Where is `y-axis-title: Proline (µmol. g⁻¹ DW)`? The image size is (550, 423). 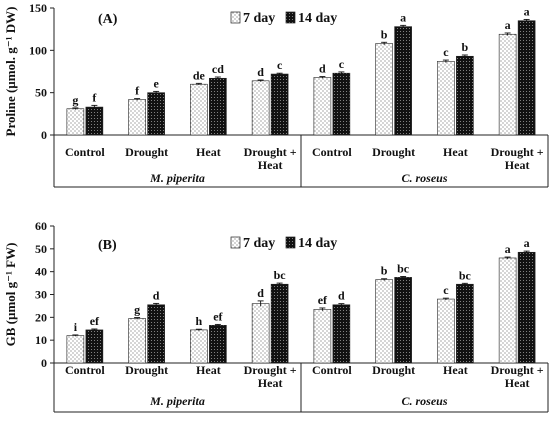 y-axis-title: Proline (µmol. g⁻¹ DW) is located at coordinates (10, 72).